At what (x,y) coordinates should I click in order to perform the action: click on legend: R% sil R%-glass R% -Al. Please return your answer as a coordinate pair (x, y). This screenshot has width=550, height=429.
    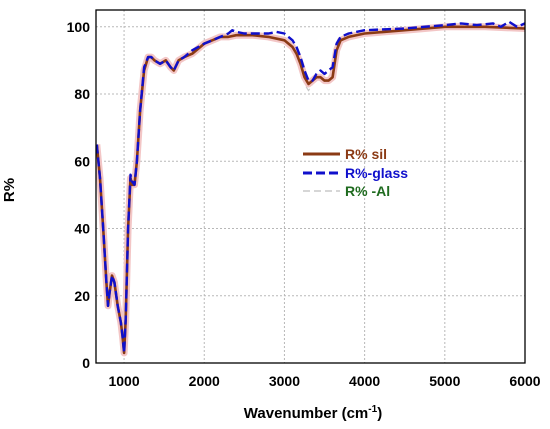
    Looking at the image, I should click on (355, 172).